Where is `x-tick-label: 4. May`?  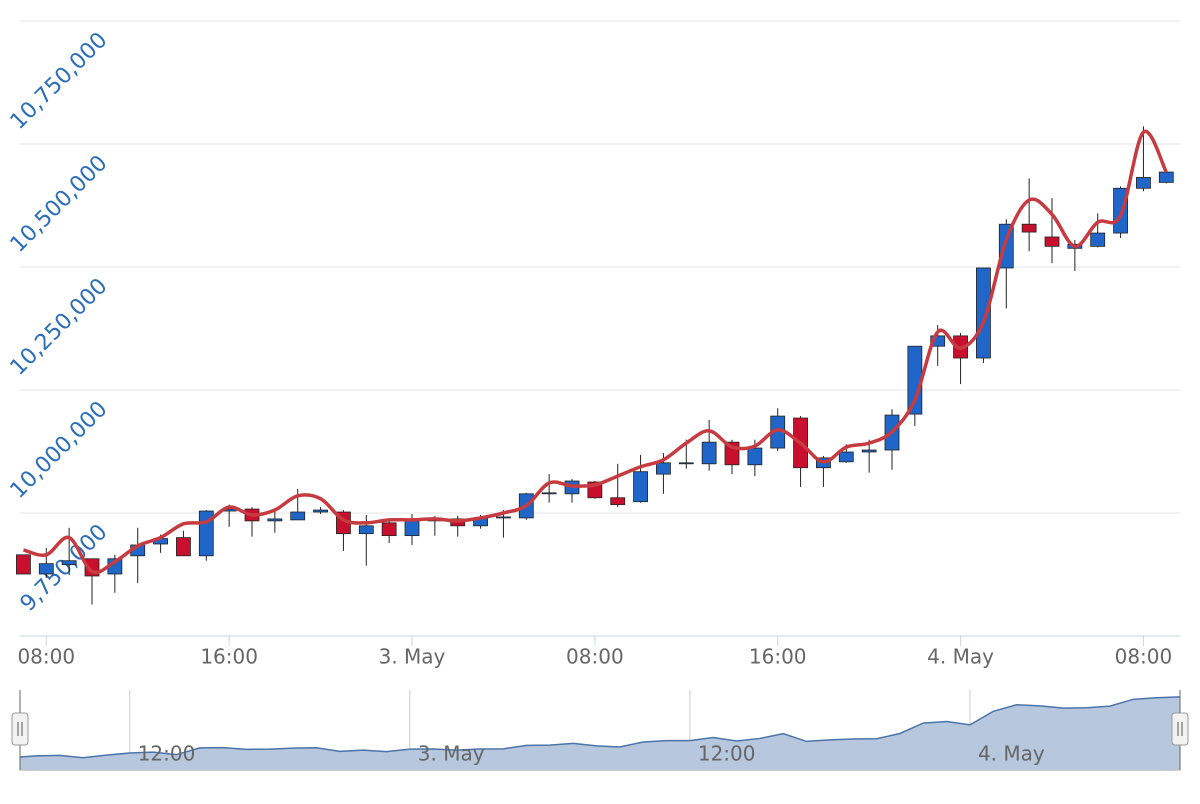
x-tick-label: 4. May is located at coordinates (960, 657).